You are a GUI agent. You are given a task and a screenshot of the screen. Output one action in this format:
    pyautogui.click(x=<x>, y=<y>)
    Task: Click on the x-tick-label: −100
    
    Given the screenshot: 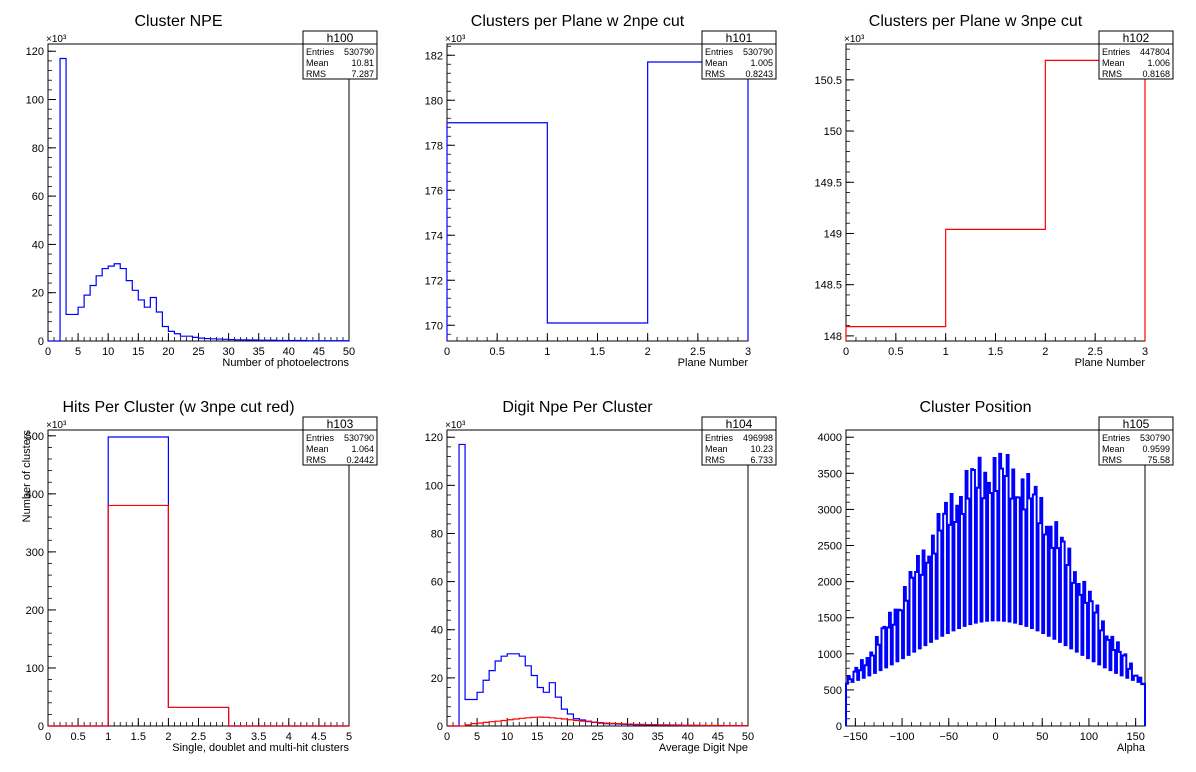 What is the action you would take?
    pyautogui.click(x=902, y=737)
    